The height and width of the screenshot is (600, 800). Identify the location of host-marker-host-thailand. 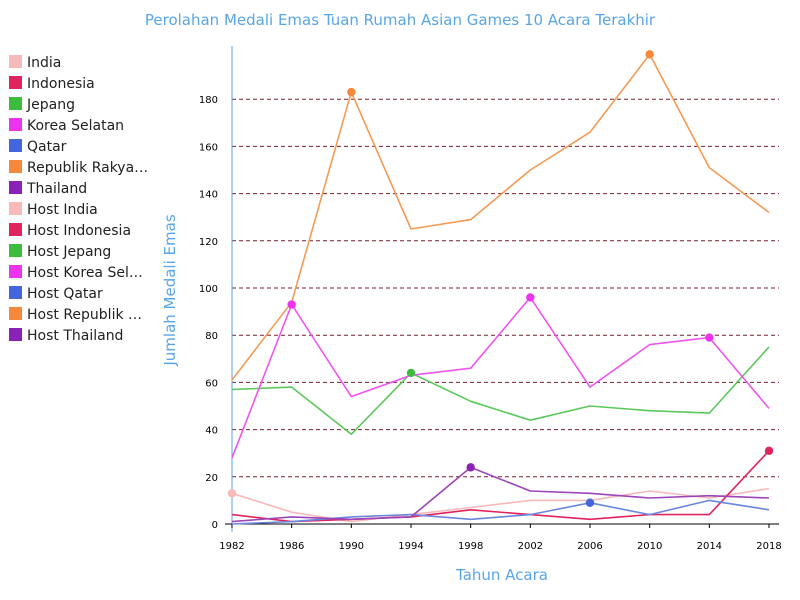
(470, 467).